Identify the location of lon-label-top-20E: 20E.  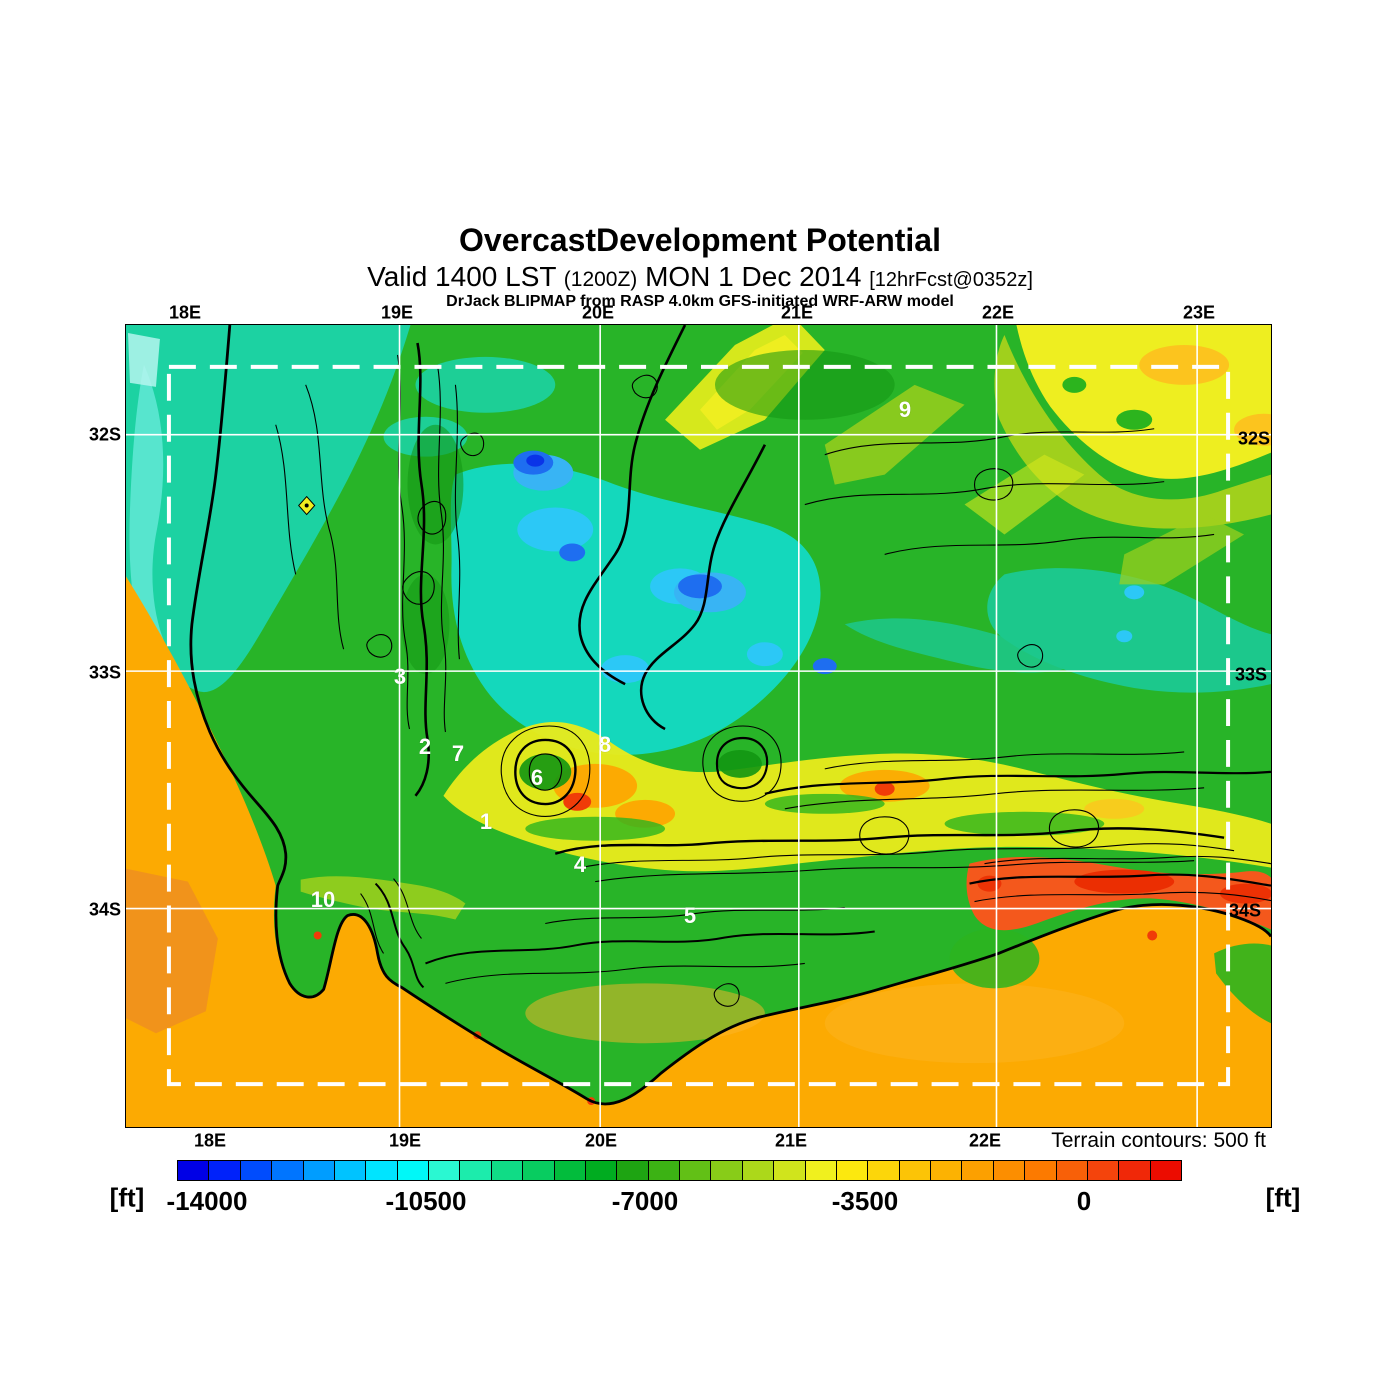
(598, 312).